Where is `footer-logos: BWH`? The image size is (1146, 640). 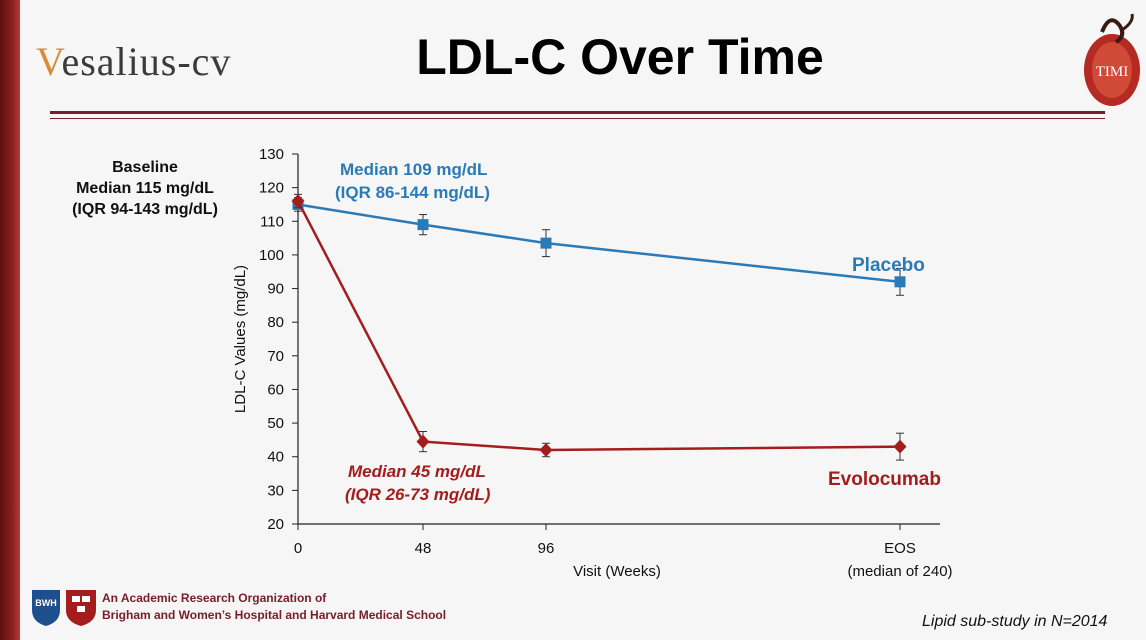 footer-logos: BWH is located at coordinates (65, 610).